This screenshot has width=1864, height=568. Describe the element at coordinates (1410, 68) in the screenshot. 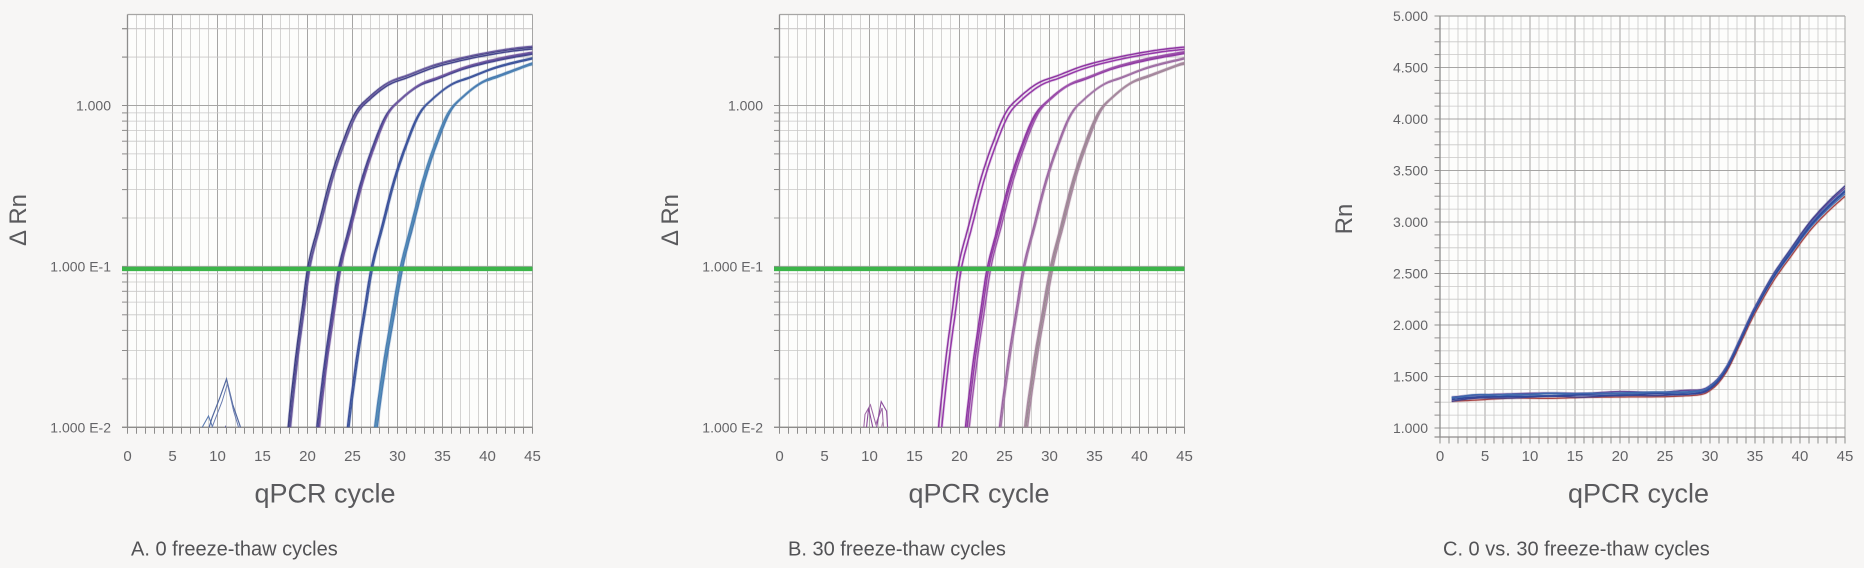

I see `svg-text: 4.500` at that location.